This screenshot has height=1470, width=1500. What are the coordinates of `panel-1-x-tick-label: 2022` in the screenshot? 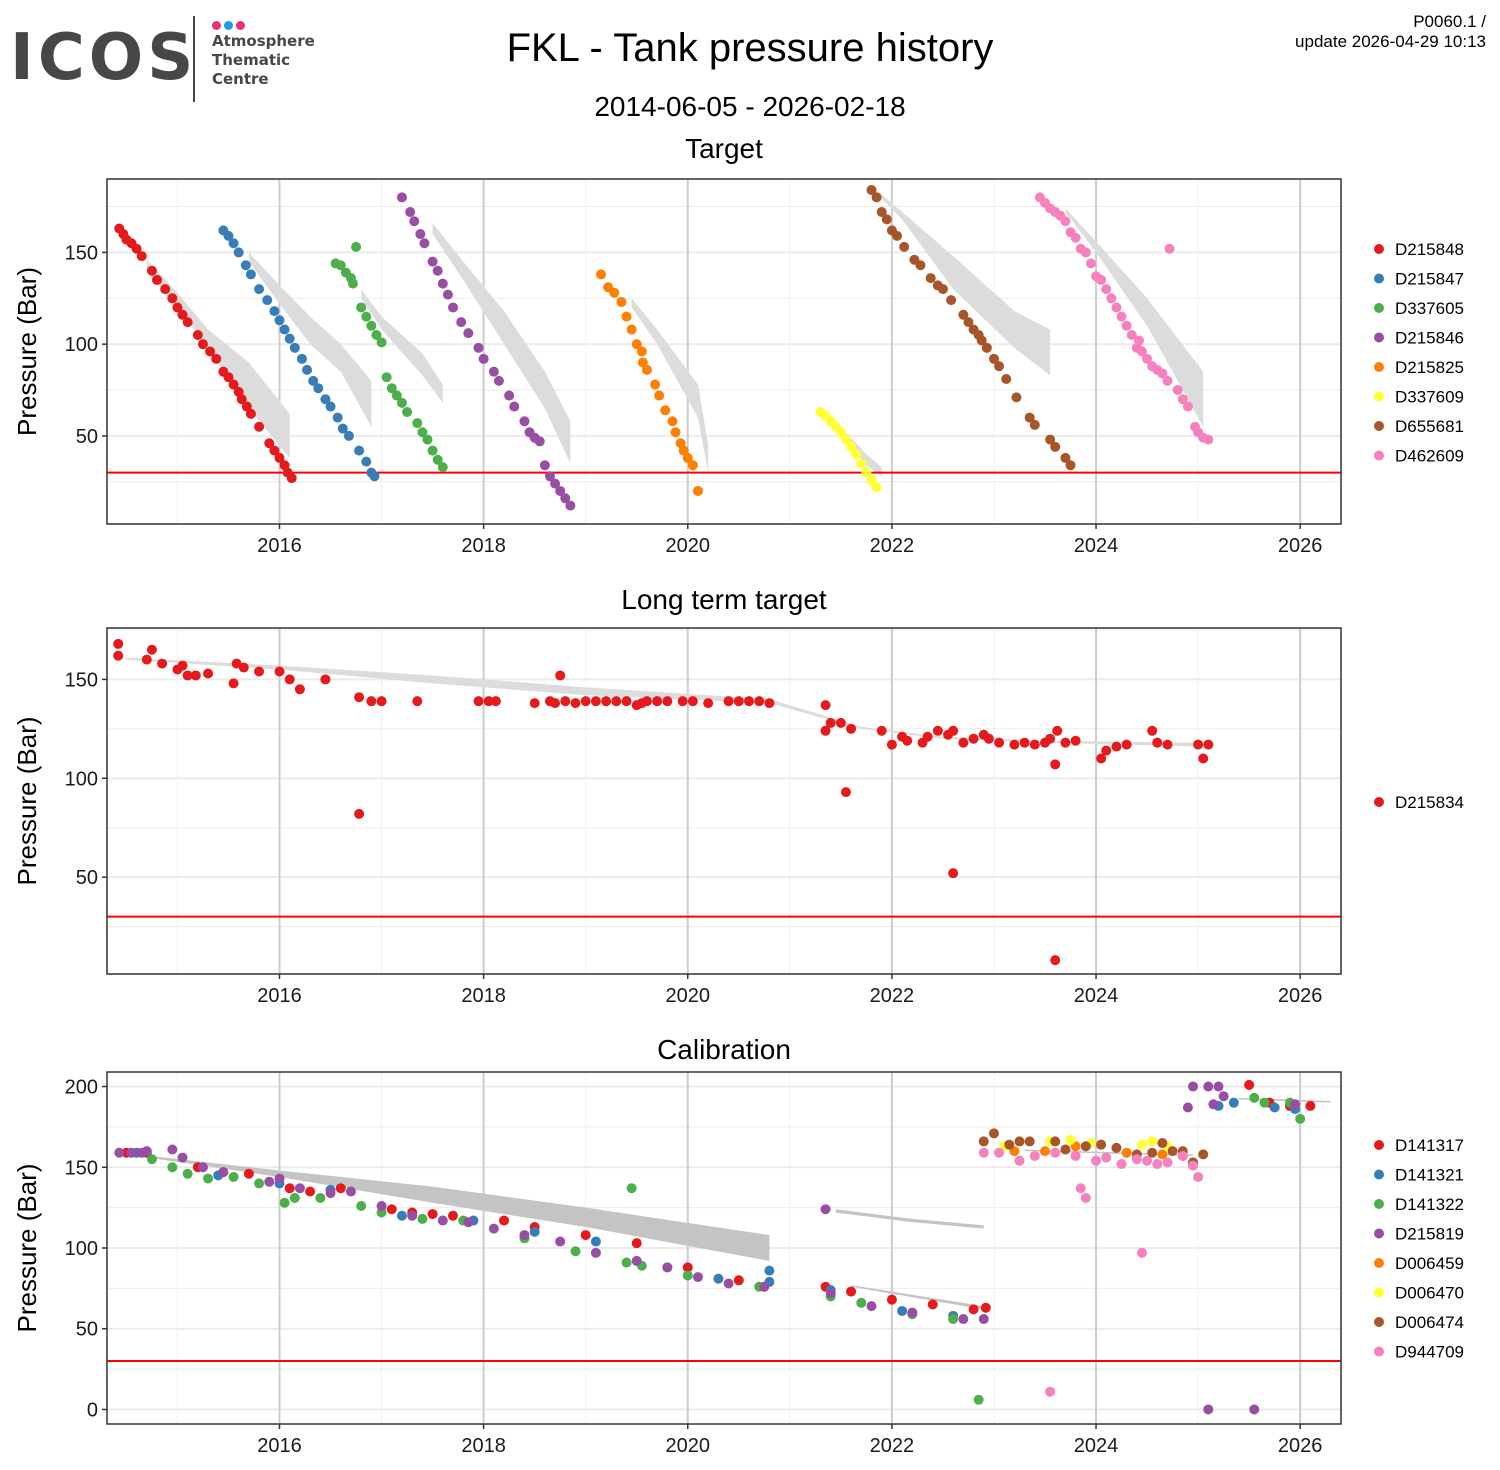 It's located at (892, 546).